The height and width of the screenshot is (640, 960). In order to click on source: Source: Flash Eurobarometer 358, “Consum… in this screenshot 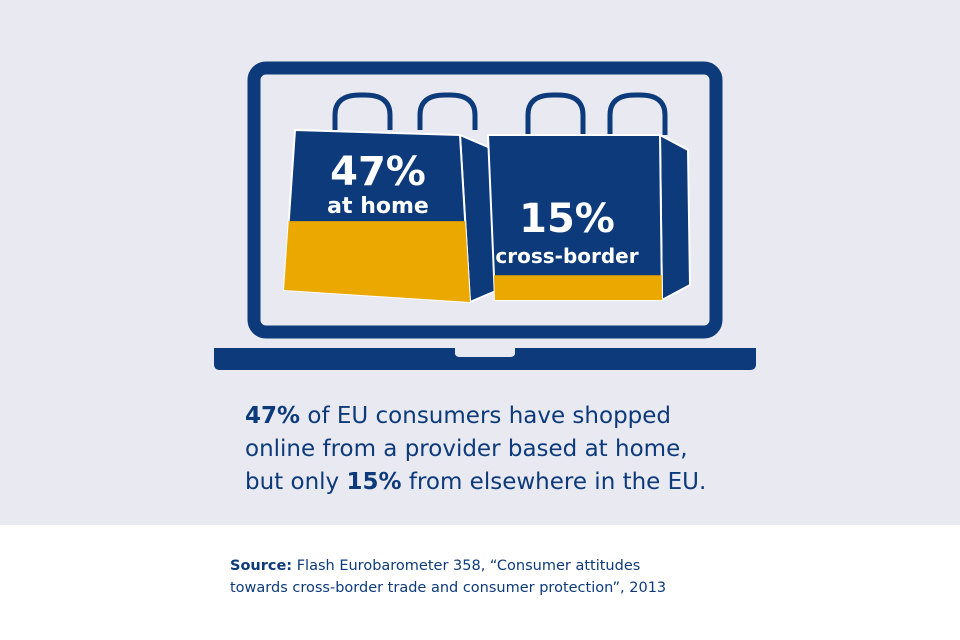, I will do `click(465, 577)`.